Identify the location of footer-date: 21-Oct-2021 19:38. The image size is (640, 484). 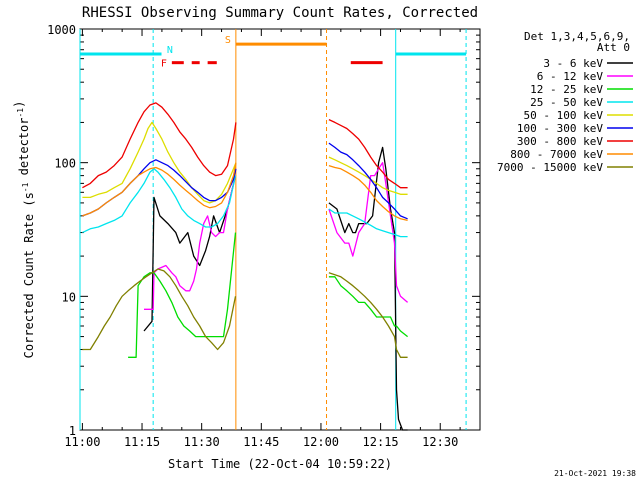
(595, 473).